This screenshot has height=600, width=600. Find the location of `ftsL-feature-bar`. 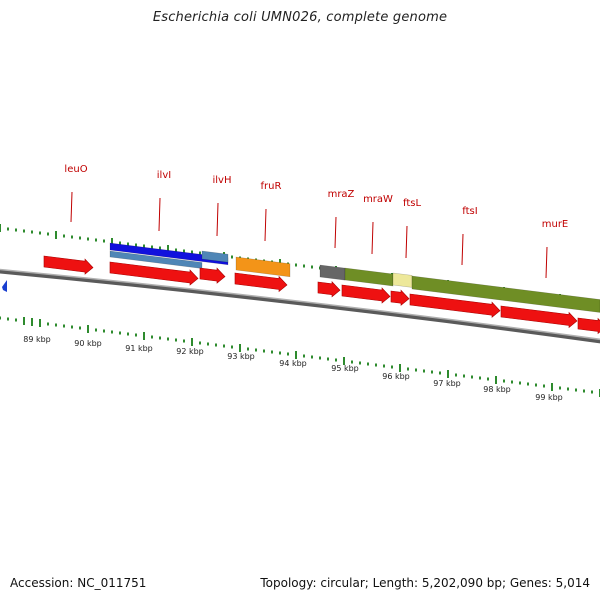

ftsL-feature-bar is located at coordinates (402, 280).